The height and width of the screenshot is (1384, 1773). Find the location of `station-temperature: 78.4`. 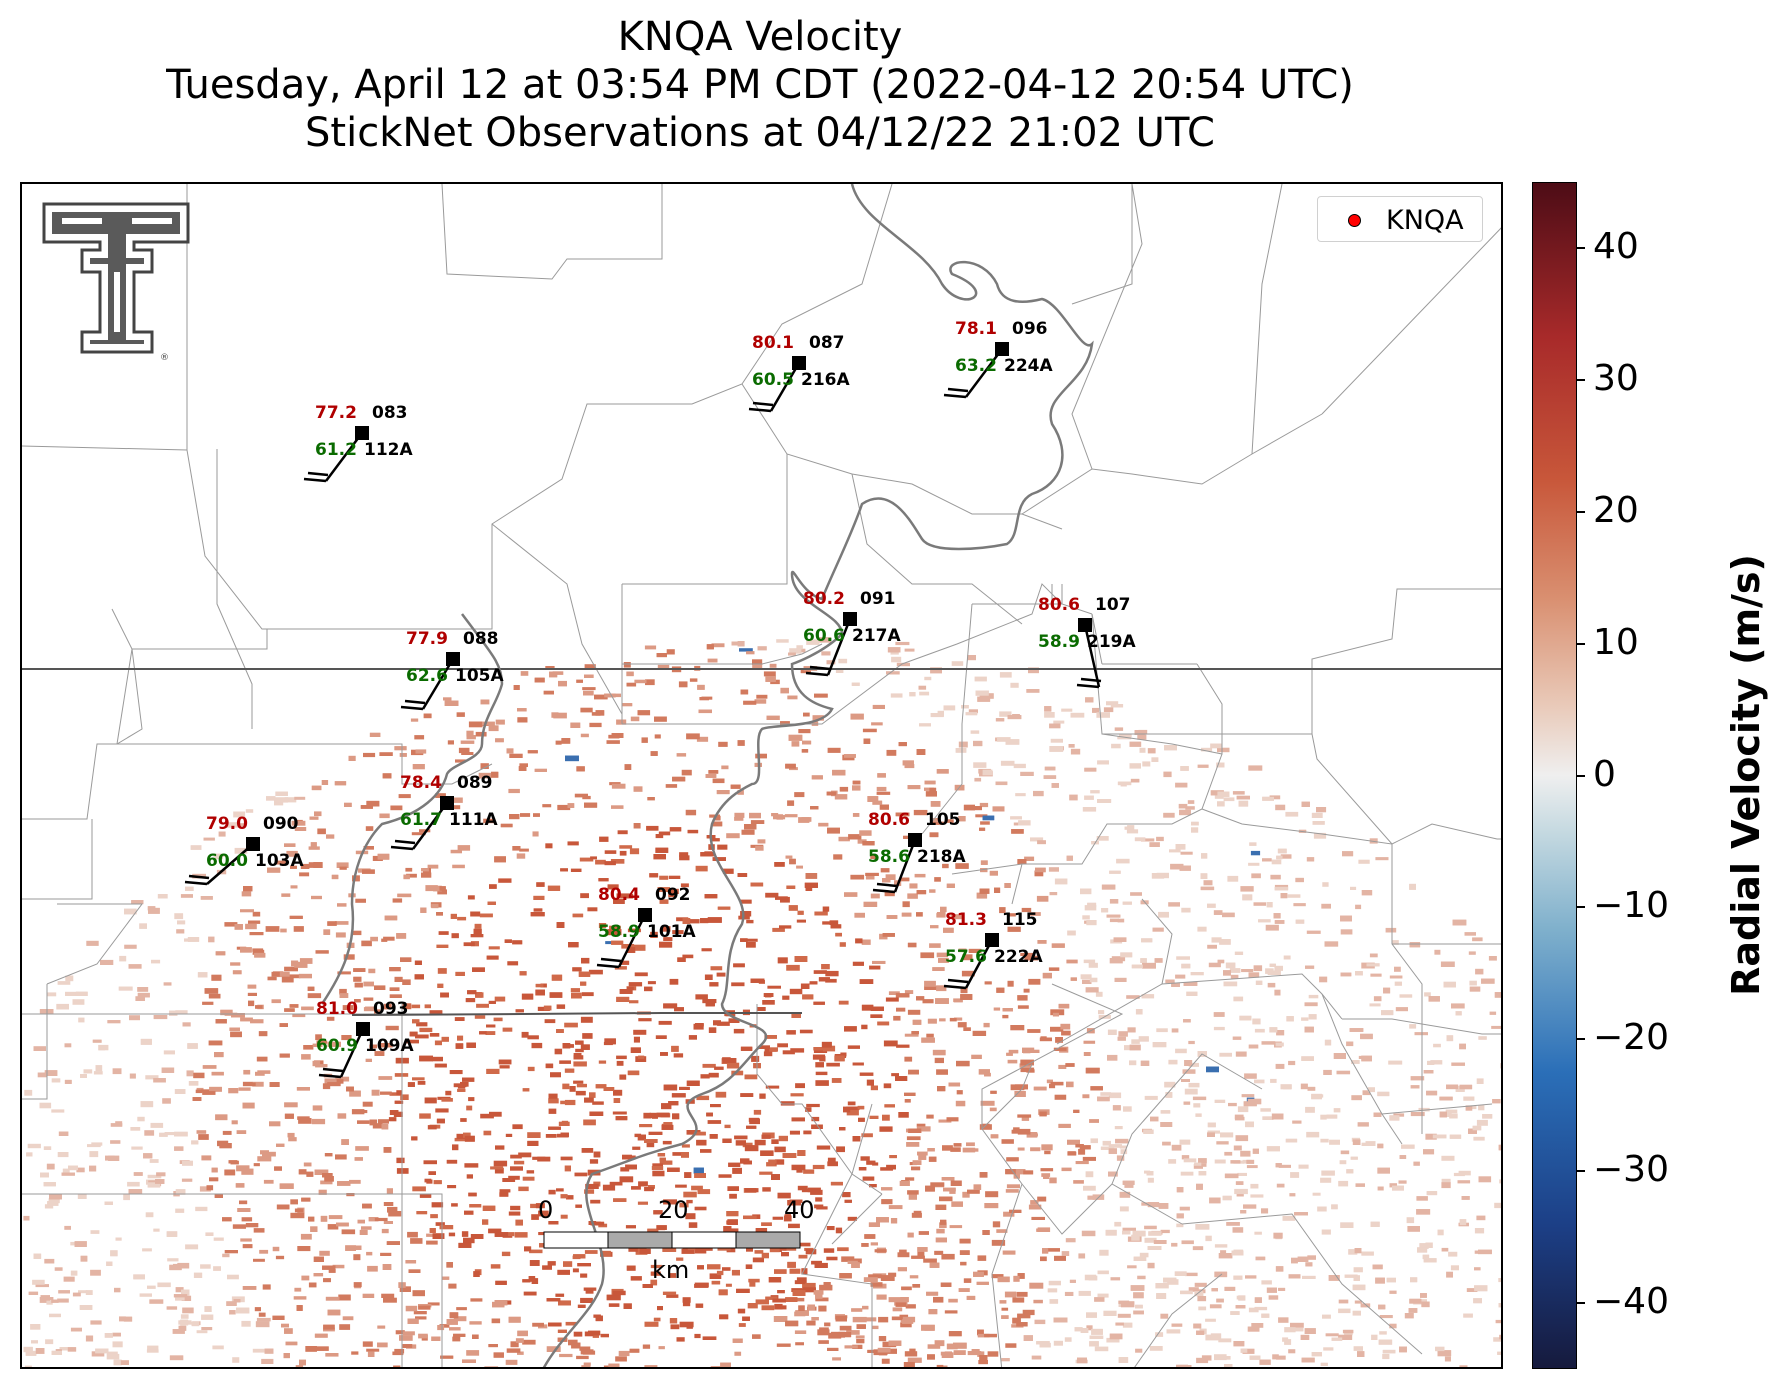

station-temperature: 78.4 is located at coordinates (421, 783).